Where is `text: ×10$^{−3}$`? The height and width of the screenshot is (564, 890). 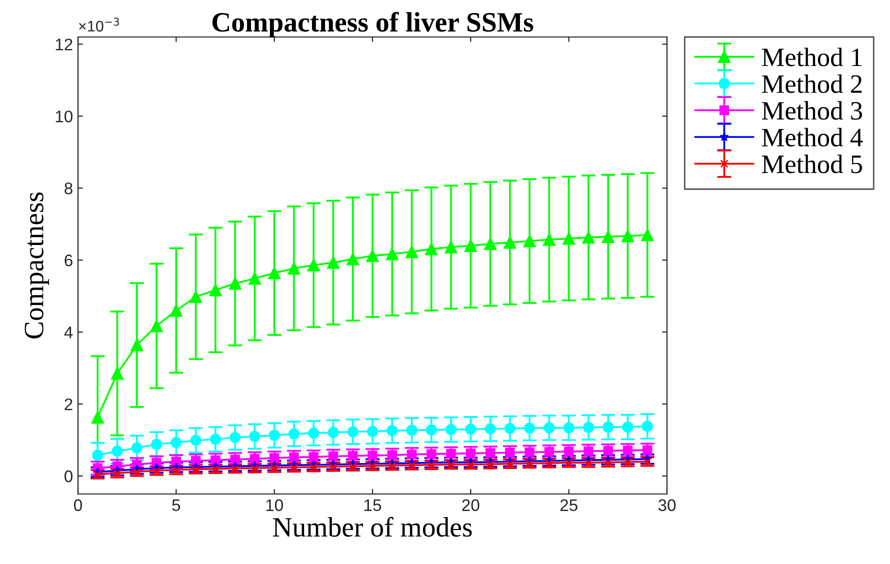 text: ×10$^{−3}$ is located at coordinates (99, 25).